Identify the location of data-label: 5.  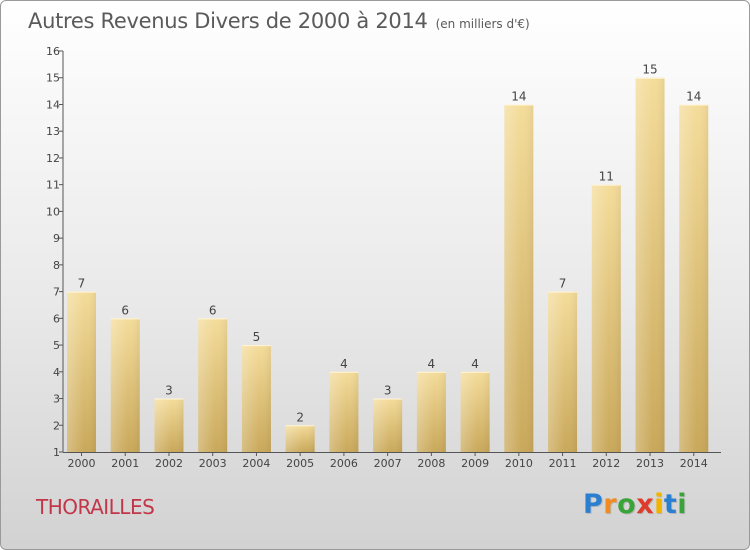
(257, 337).